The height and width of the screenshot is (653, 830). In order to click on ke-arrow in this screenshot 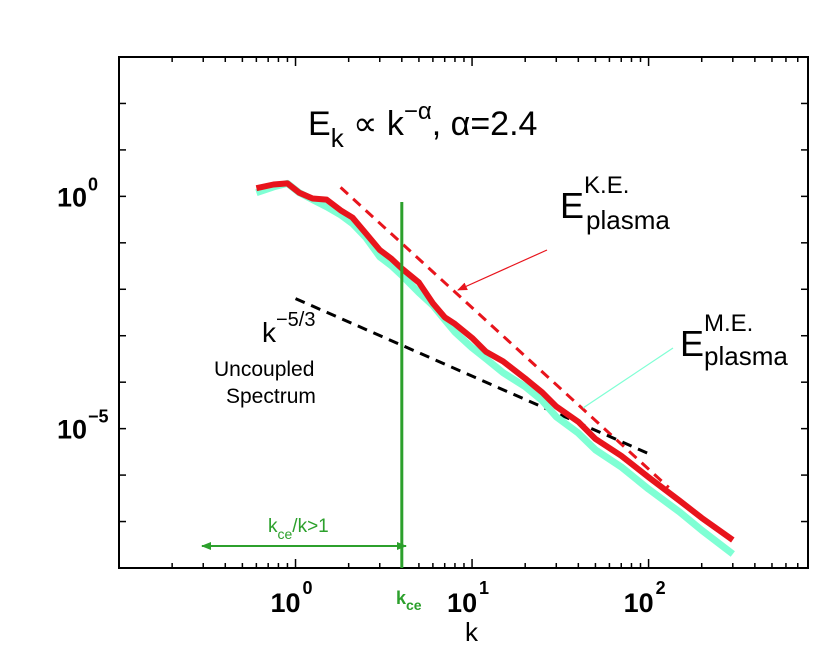, I will do `click(502, 270)`.